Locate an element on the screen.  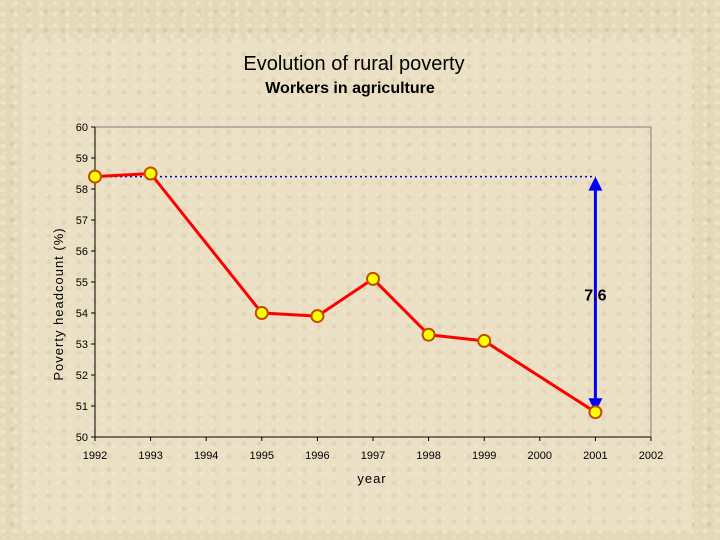
y-tick-label: 55 is located at coordinates (82, 283).